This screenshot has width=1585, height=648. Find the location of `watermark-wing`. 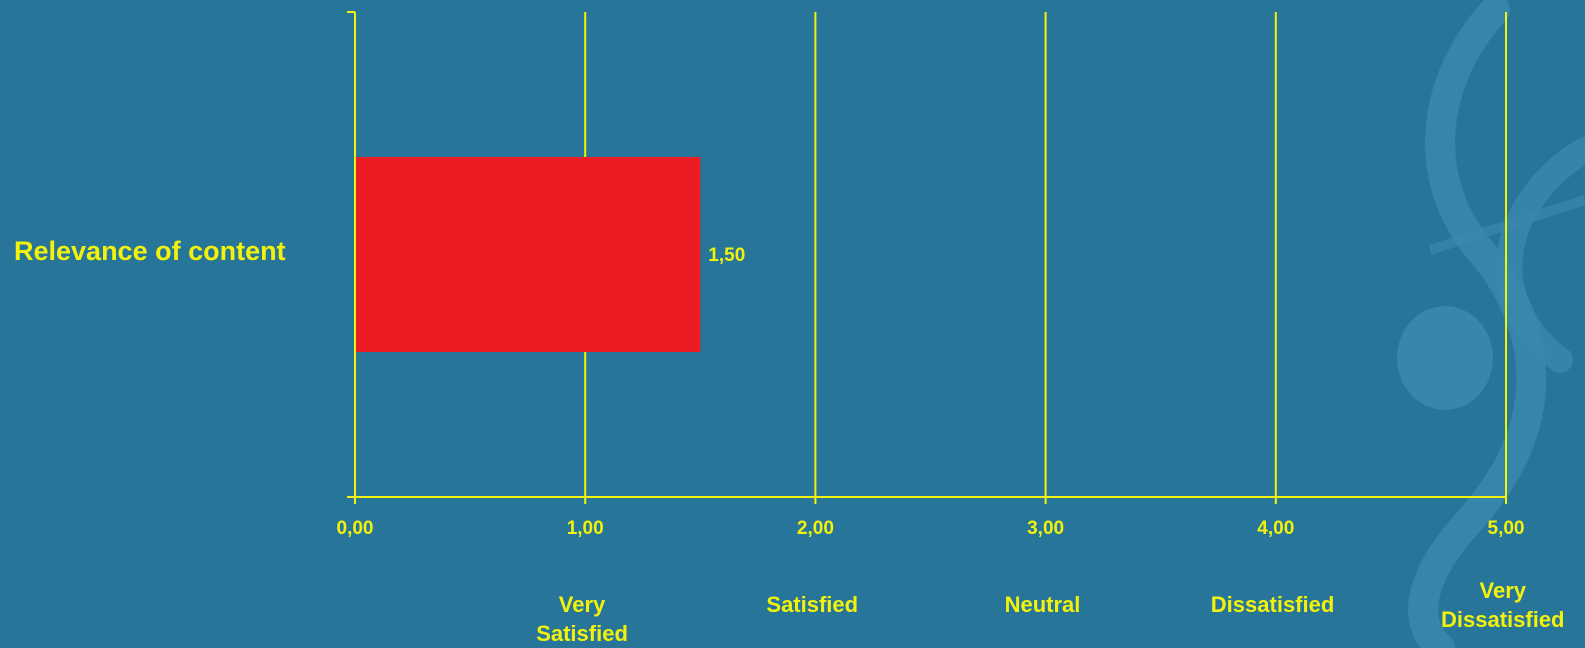

watermark-wing is located at coordinates (1506, 225).